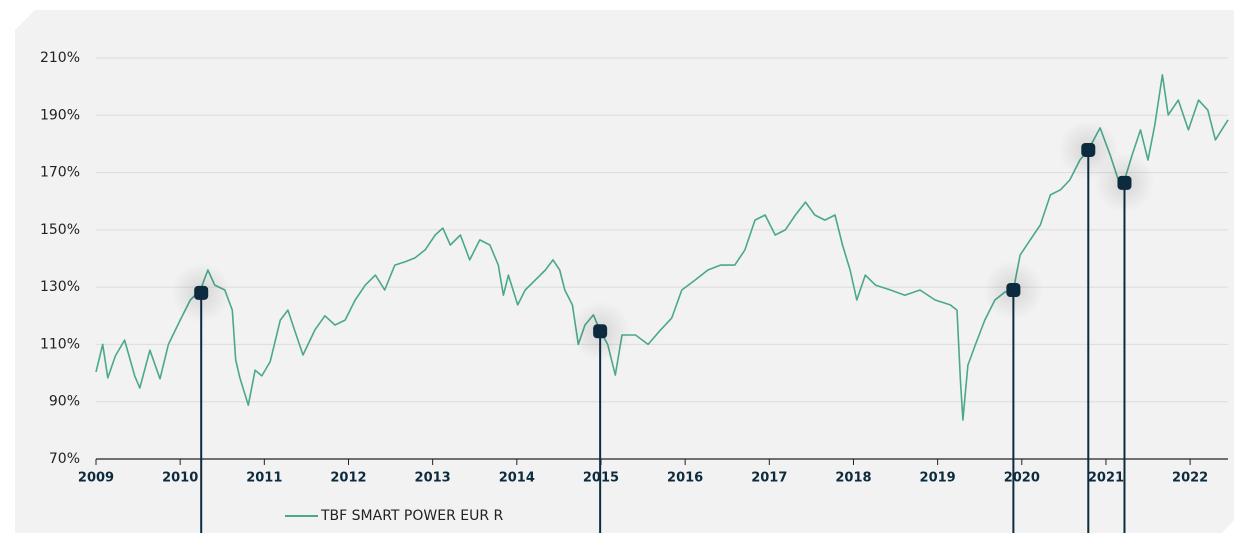 This screenshot has width=1234, height=533. Describe the element at coordinates (64, 402) in the screenshot. I see `y-tick-label: 90%` at that location.